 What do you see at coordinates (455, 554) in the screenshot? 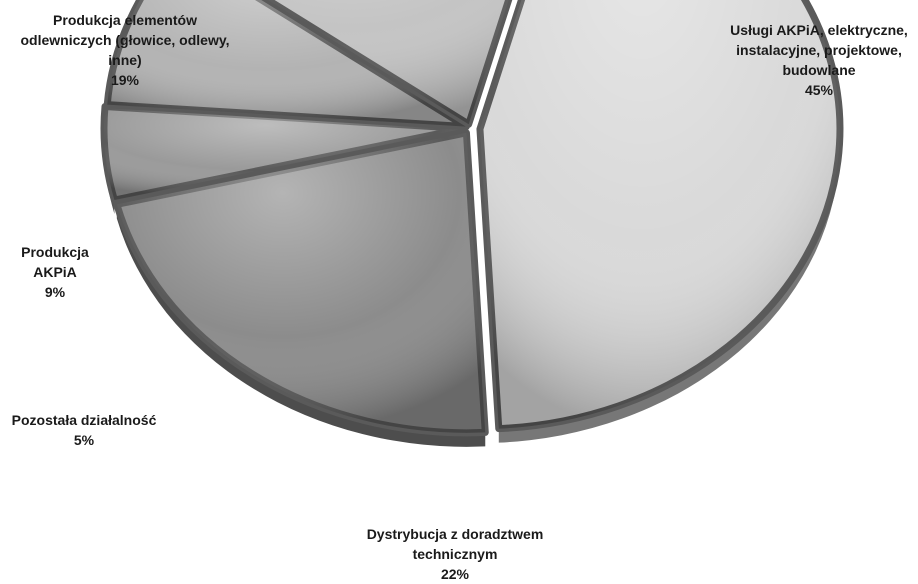
I see `slice-label-dystrybucja: Dystrybucja z doradztwem technicznym 22%` at bounding box center [455, 554].